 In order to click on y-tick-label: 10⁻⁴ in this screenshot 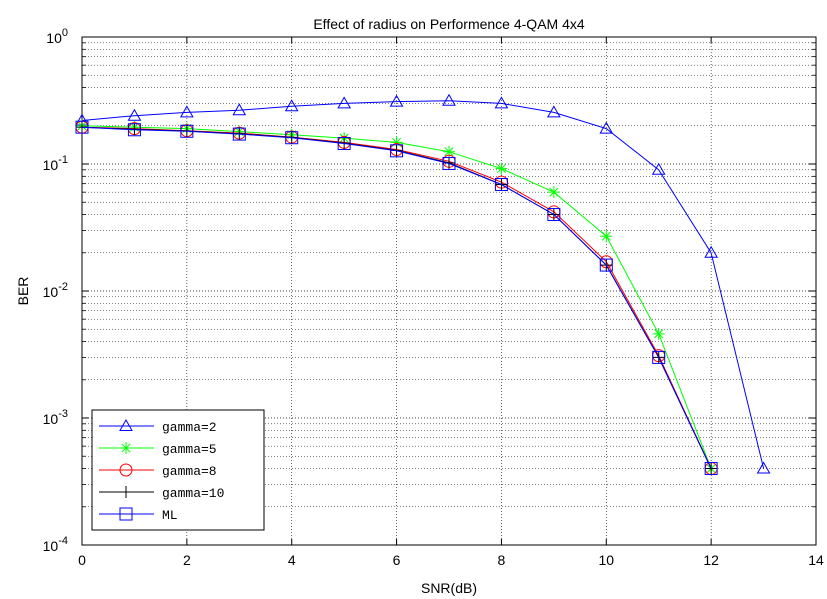, I will do `click(55, 544)`.